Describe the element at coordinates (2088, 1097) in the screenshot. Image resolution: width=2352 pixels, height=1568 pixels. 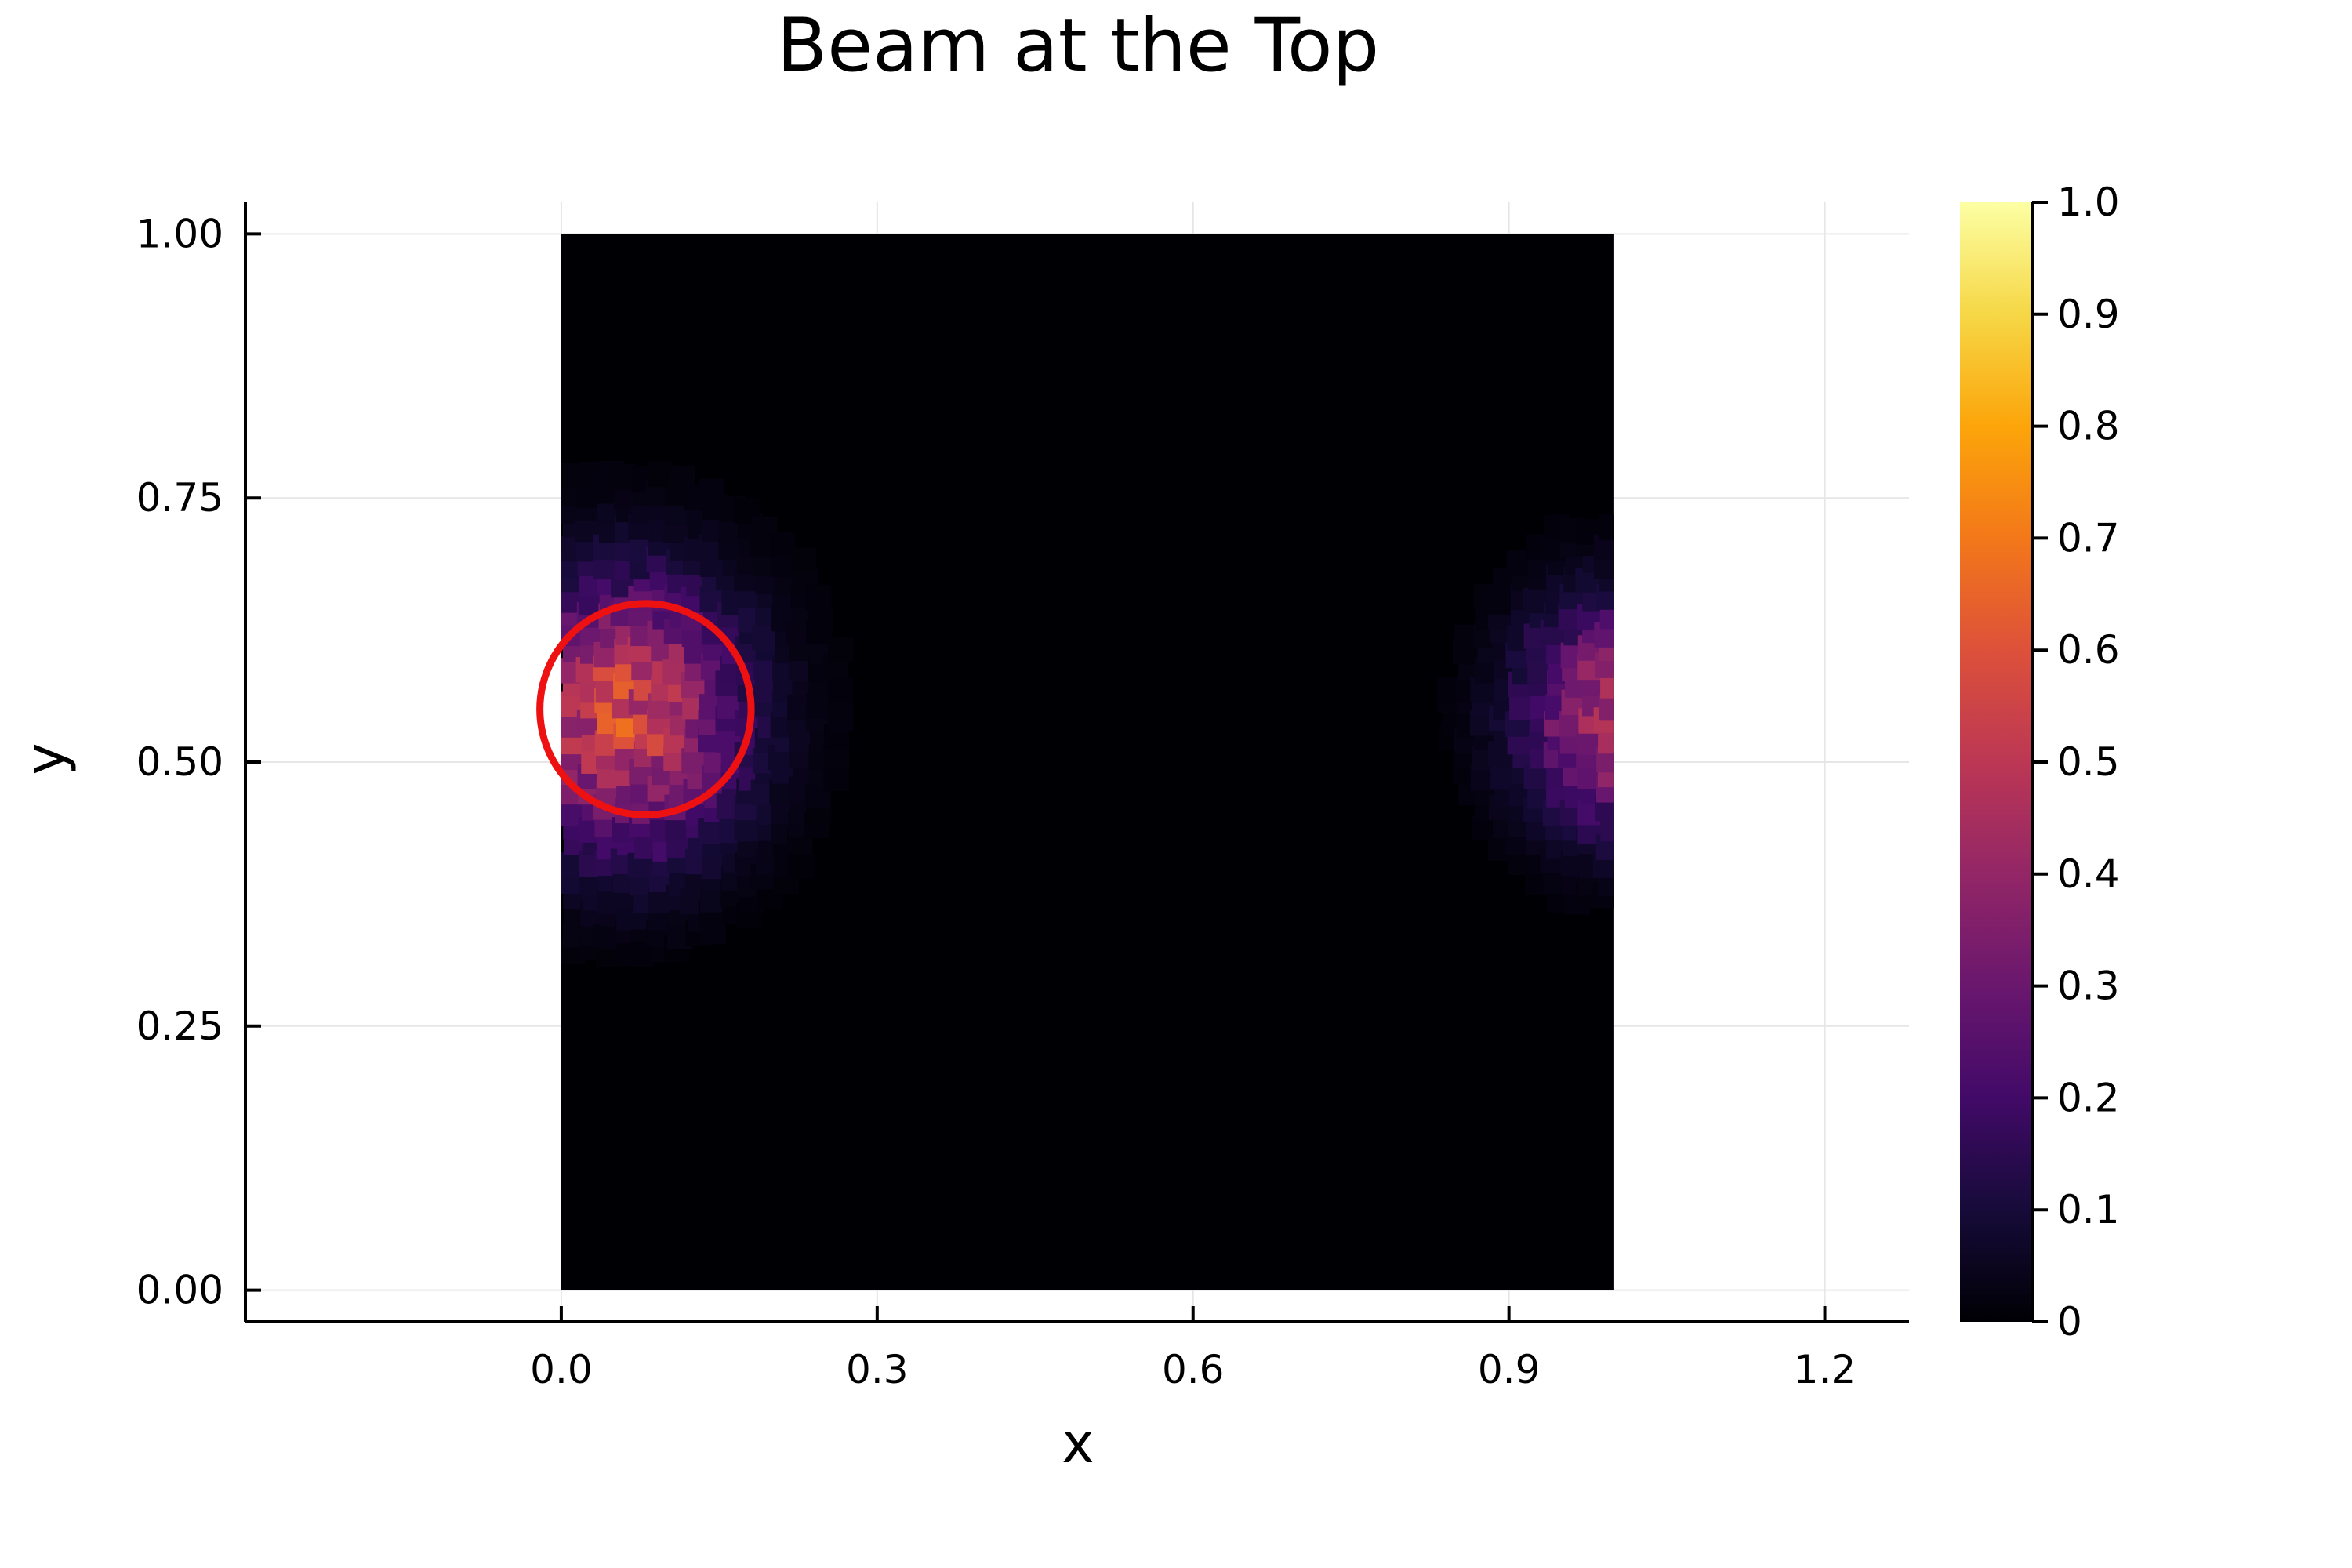
I see `colorbar-tick-label: 0.2` at that location.